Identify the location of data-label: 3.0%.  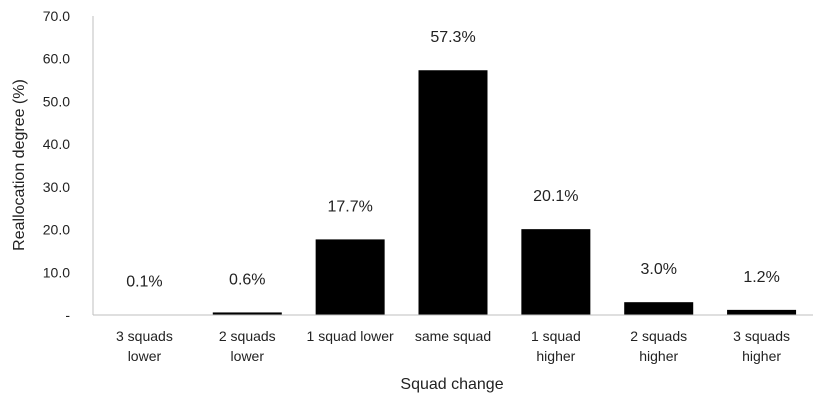
(658, 269).